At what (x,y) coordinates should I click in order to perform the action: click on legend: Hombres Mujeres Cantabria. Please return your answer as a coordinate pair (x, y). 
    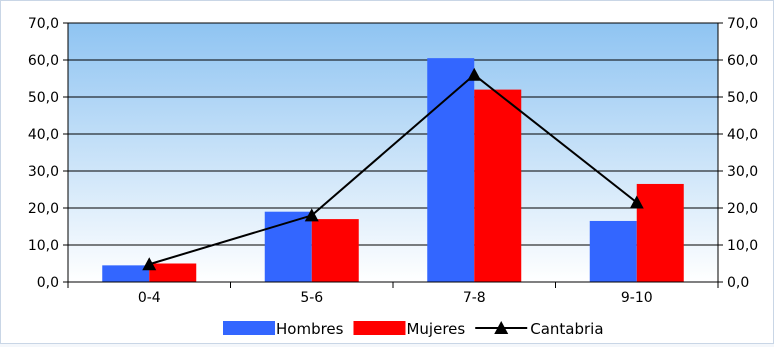
    Looking at the image, I should click on (413, 329).